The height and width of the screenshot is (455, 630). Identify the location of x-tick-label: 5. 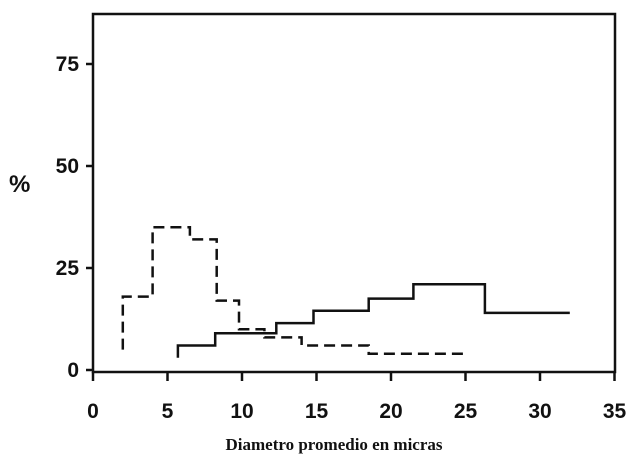
(168, 411).